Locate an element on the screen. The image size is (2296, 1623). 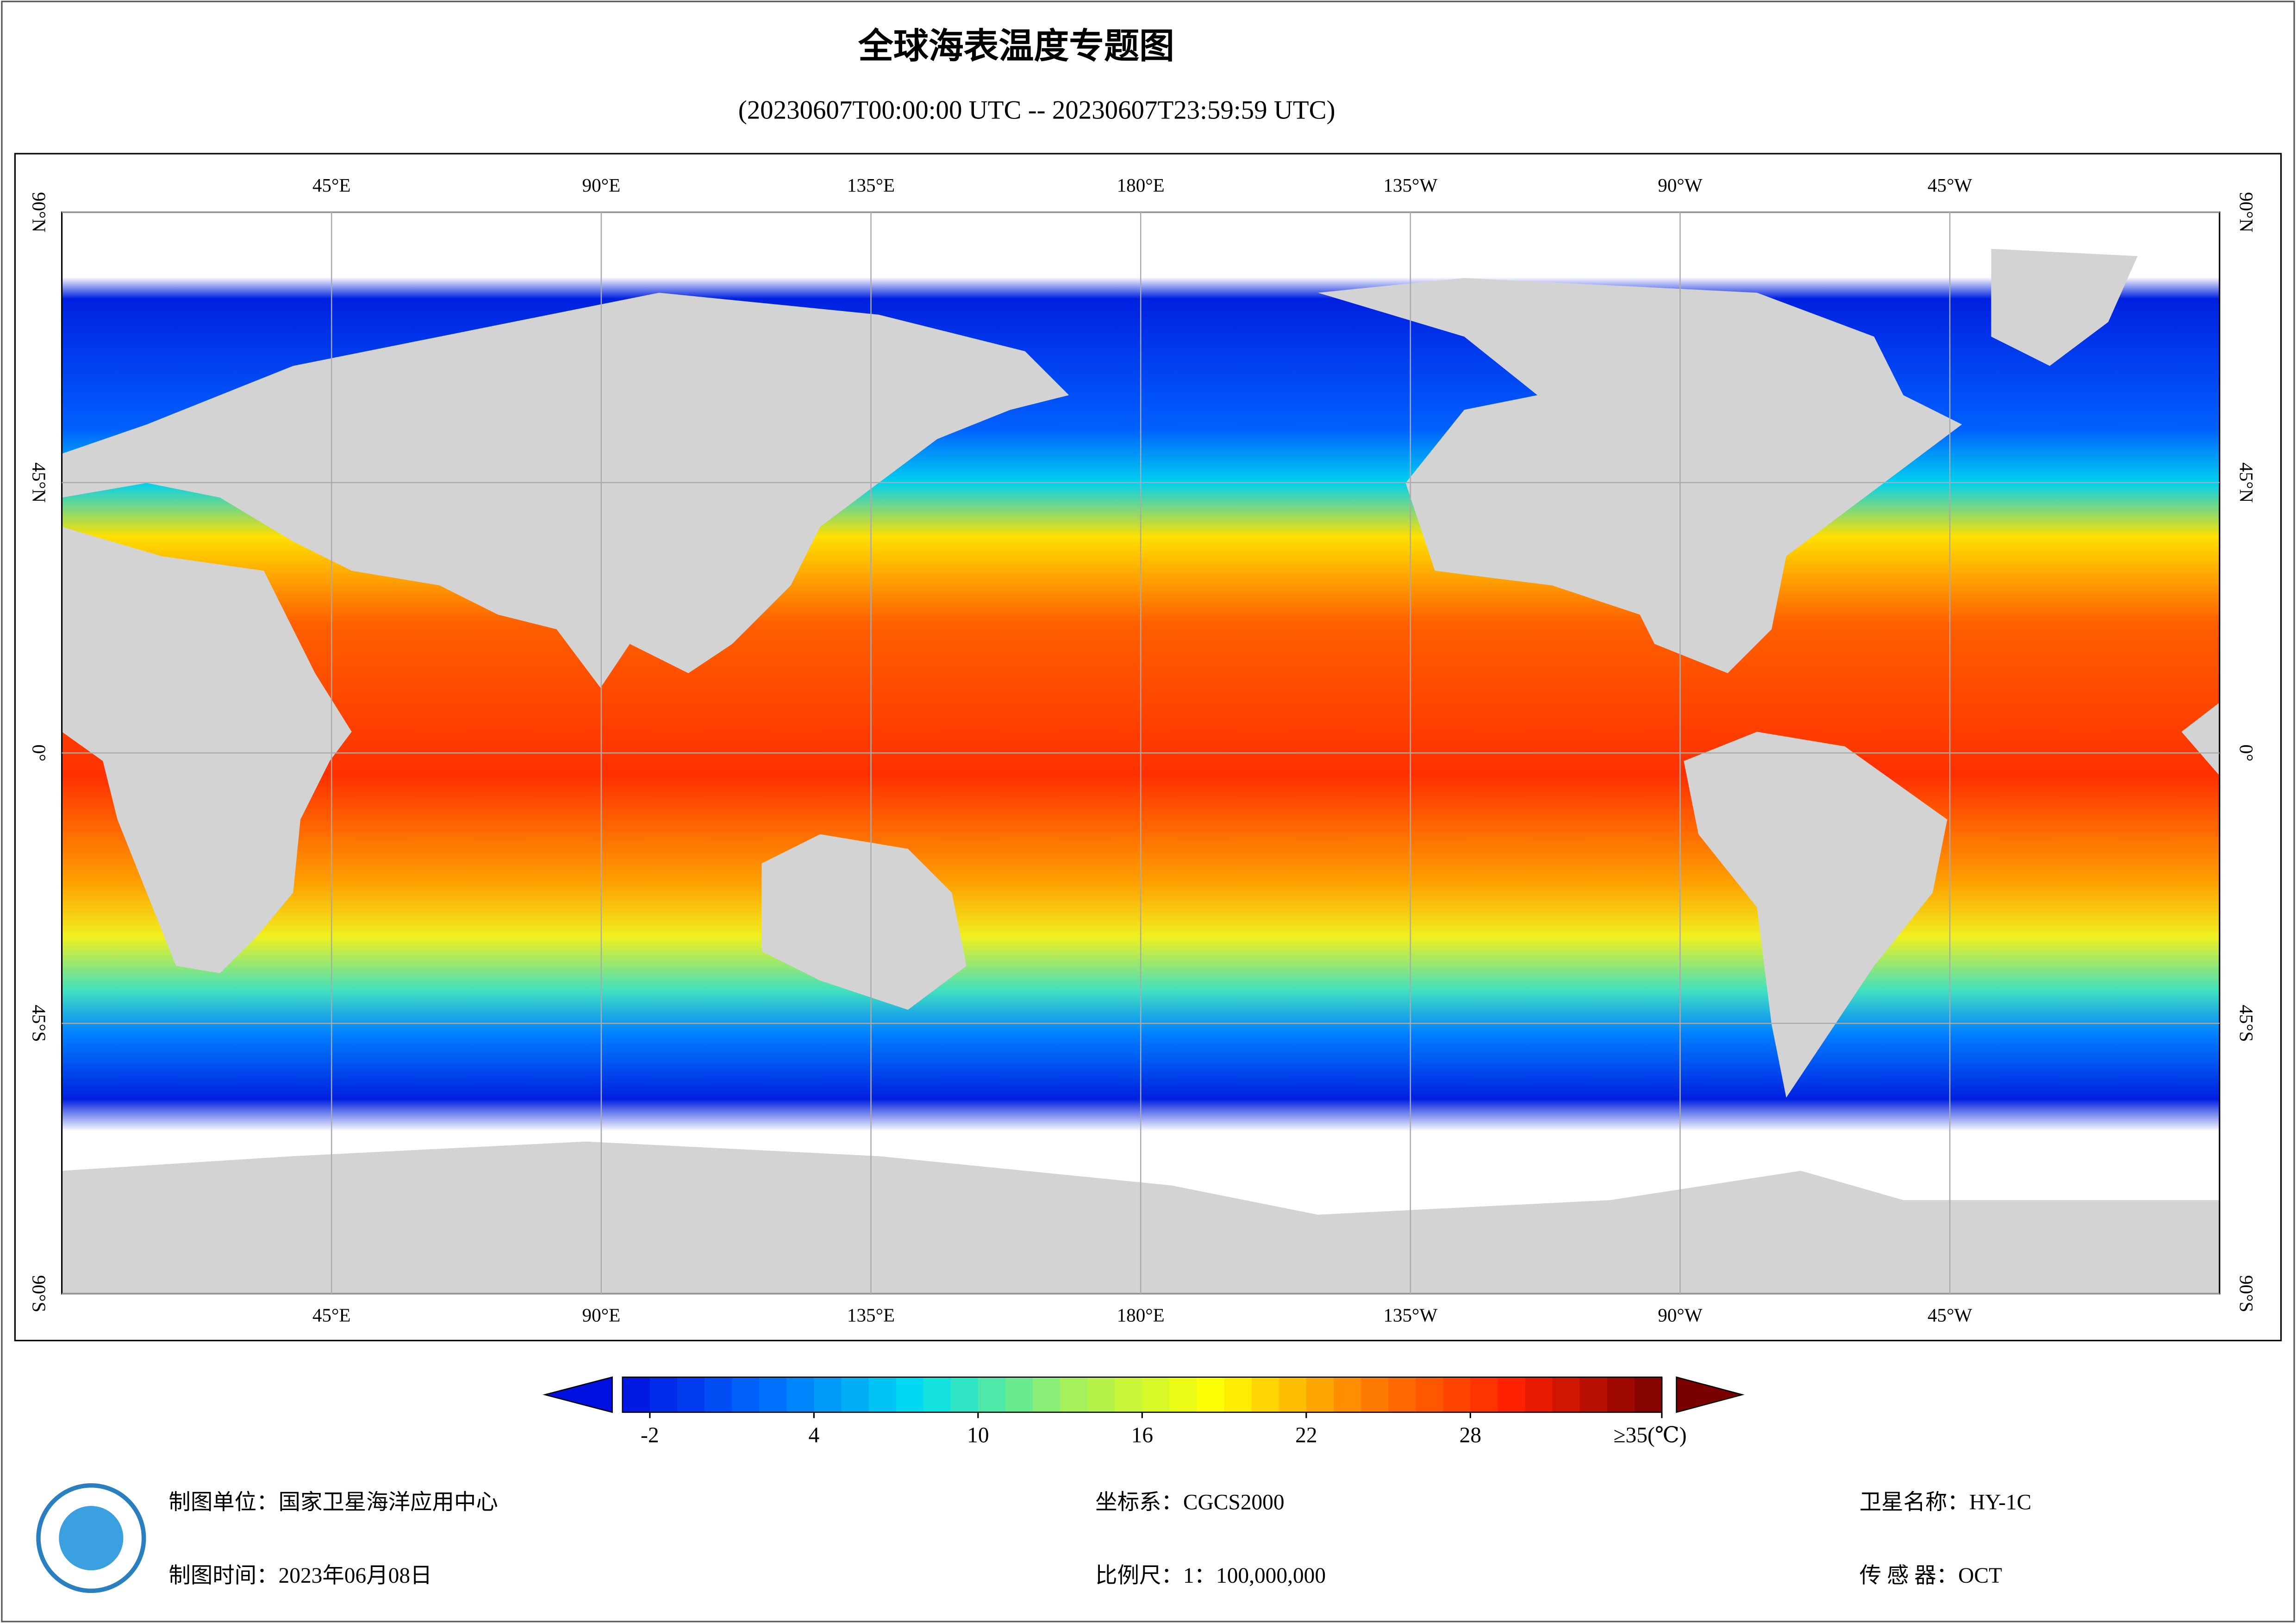
footer-scale: 比例尺：1：100,000,000 is located at coordinates (1210, 1576).